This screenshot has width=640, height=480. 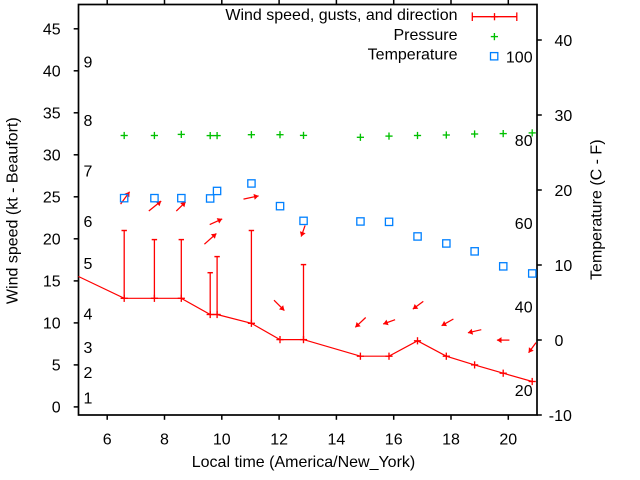 What do you see at coordinates (341, 15) in the screenshot?
I see `svg-text:Wind speed, gusts, and directi: Wind speed, gusts, and direction` at bounding box center [341, 15].